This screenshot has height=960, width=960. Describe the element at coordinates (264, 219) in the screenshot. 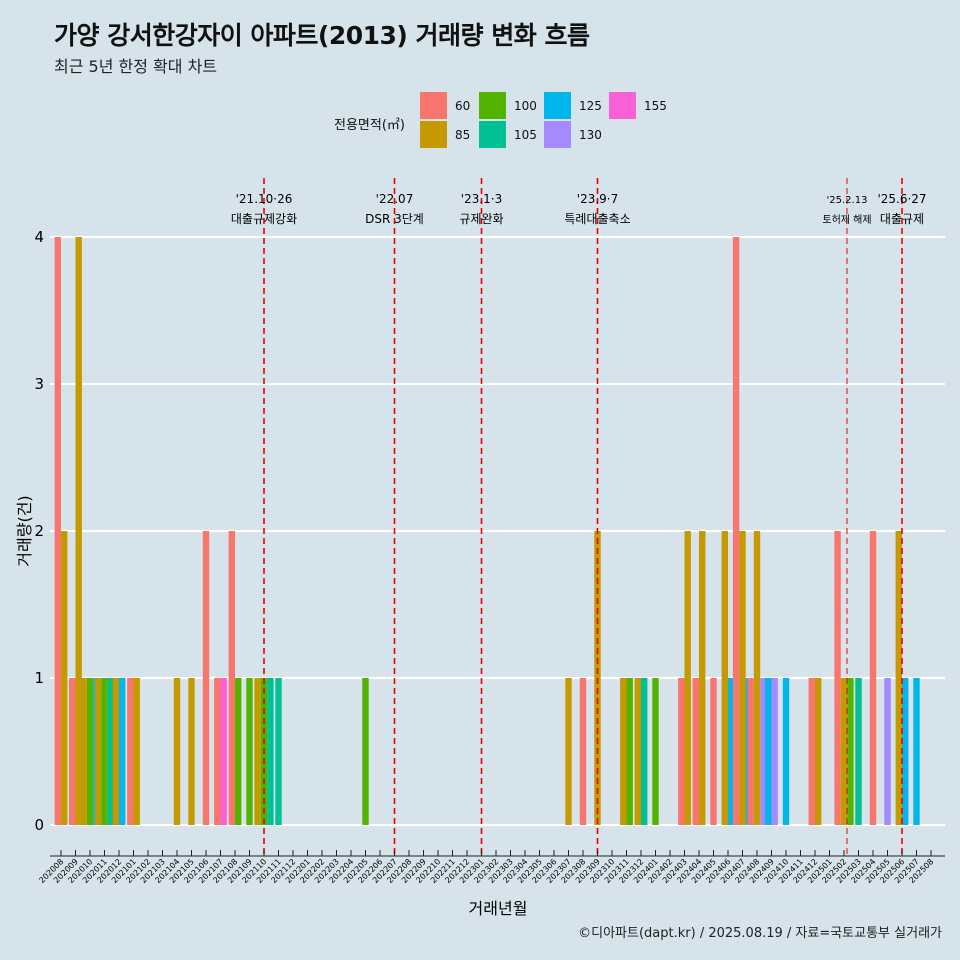

I see `event-name-label: 대출규제강화` at that location.